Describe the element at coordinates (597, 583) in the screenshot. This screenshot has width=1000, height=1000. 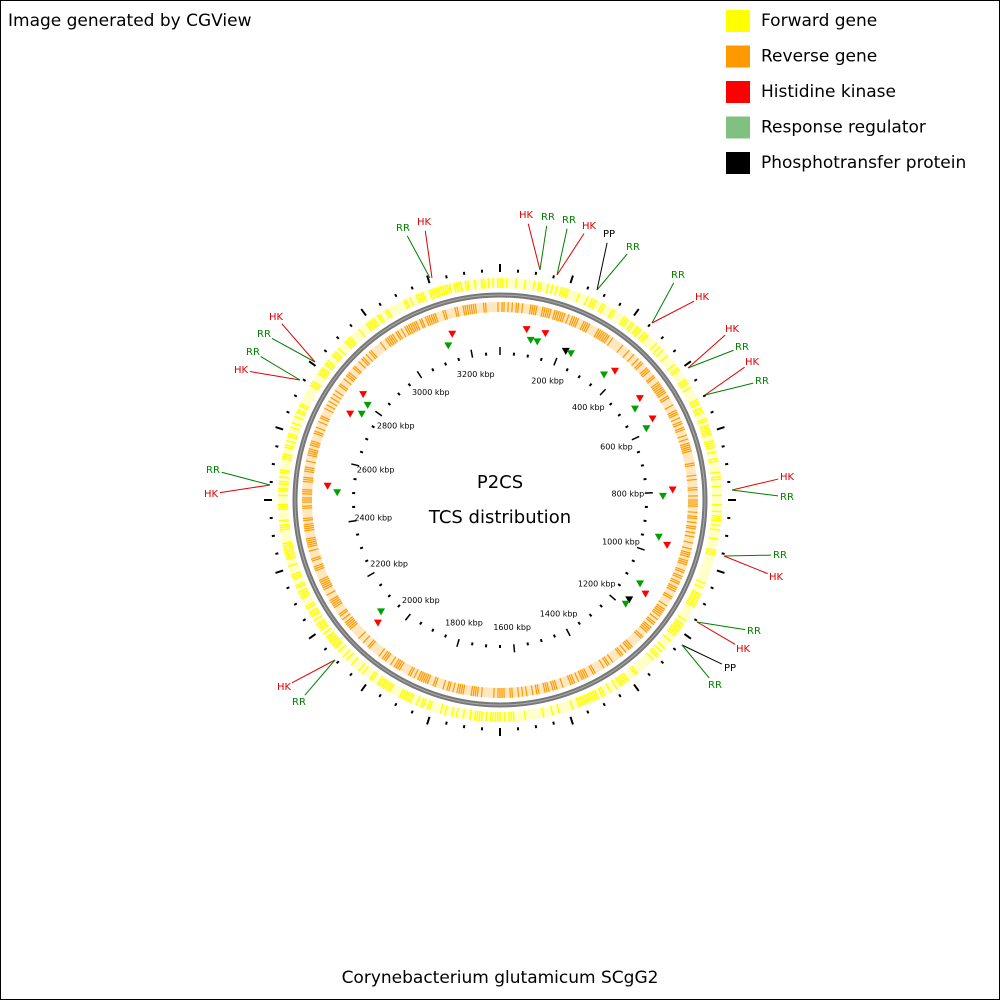
I see `ruler-label: 1200 kbp` at that location.